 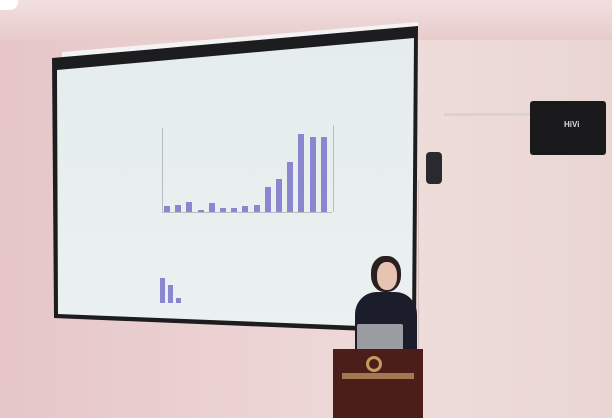 What do you see at coordinates (374, 364) in the screenshot?
I see `podium-logo` at bounding box center [374, 364].